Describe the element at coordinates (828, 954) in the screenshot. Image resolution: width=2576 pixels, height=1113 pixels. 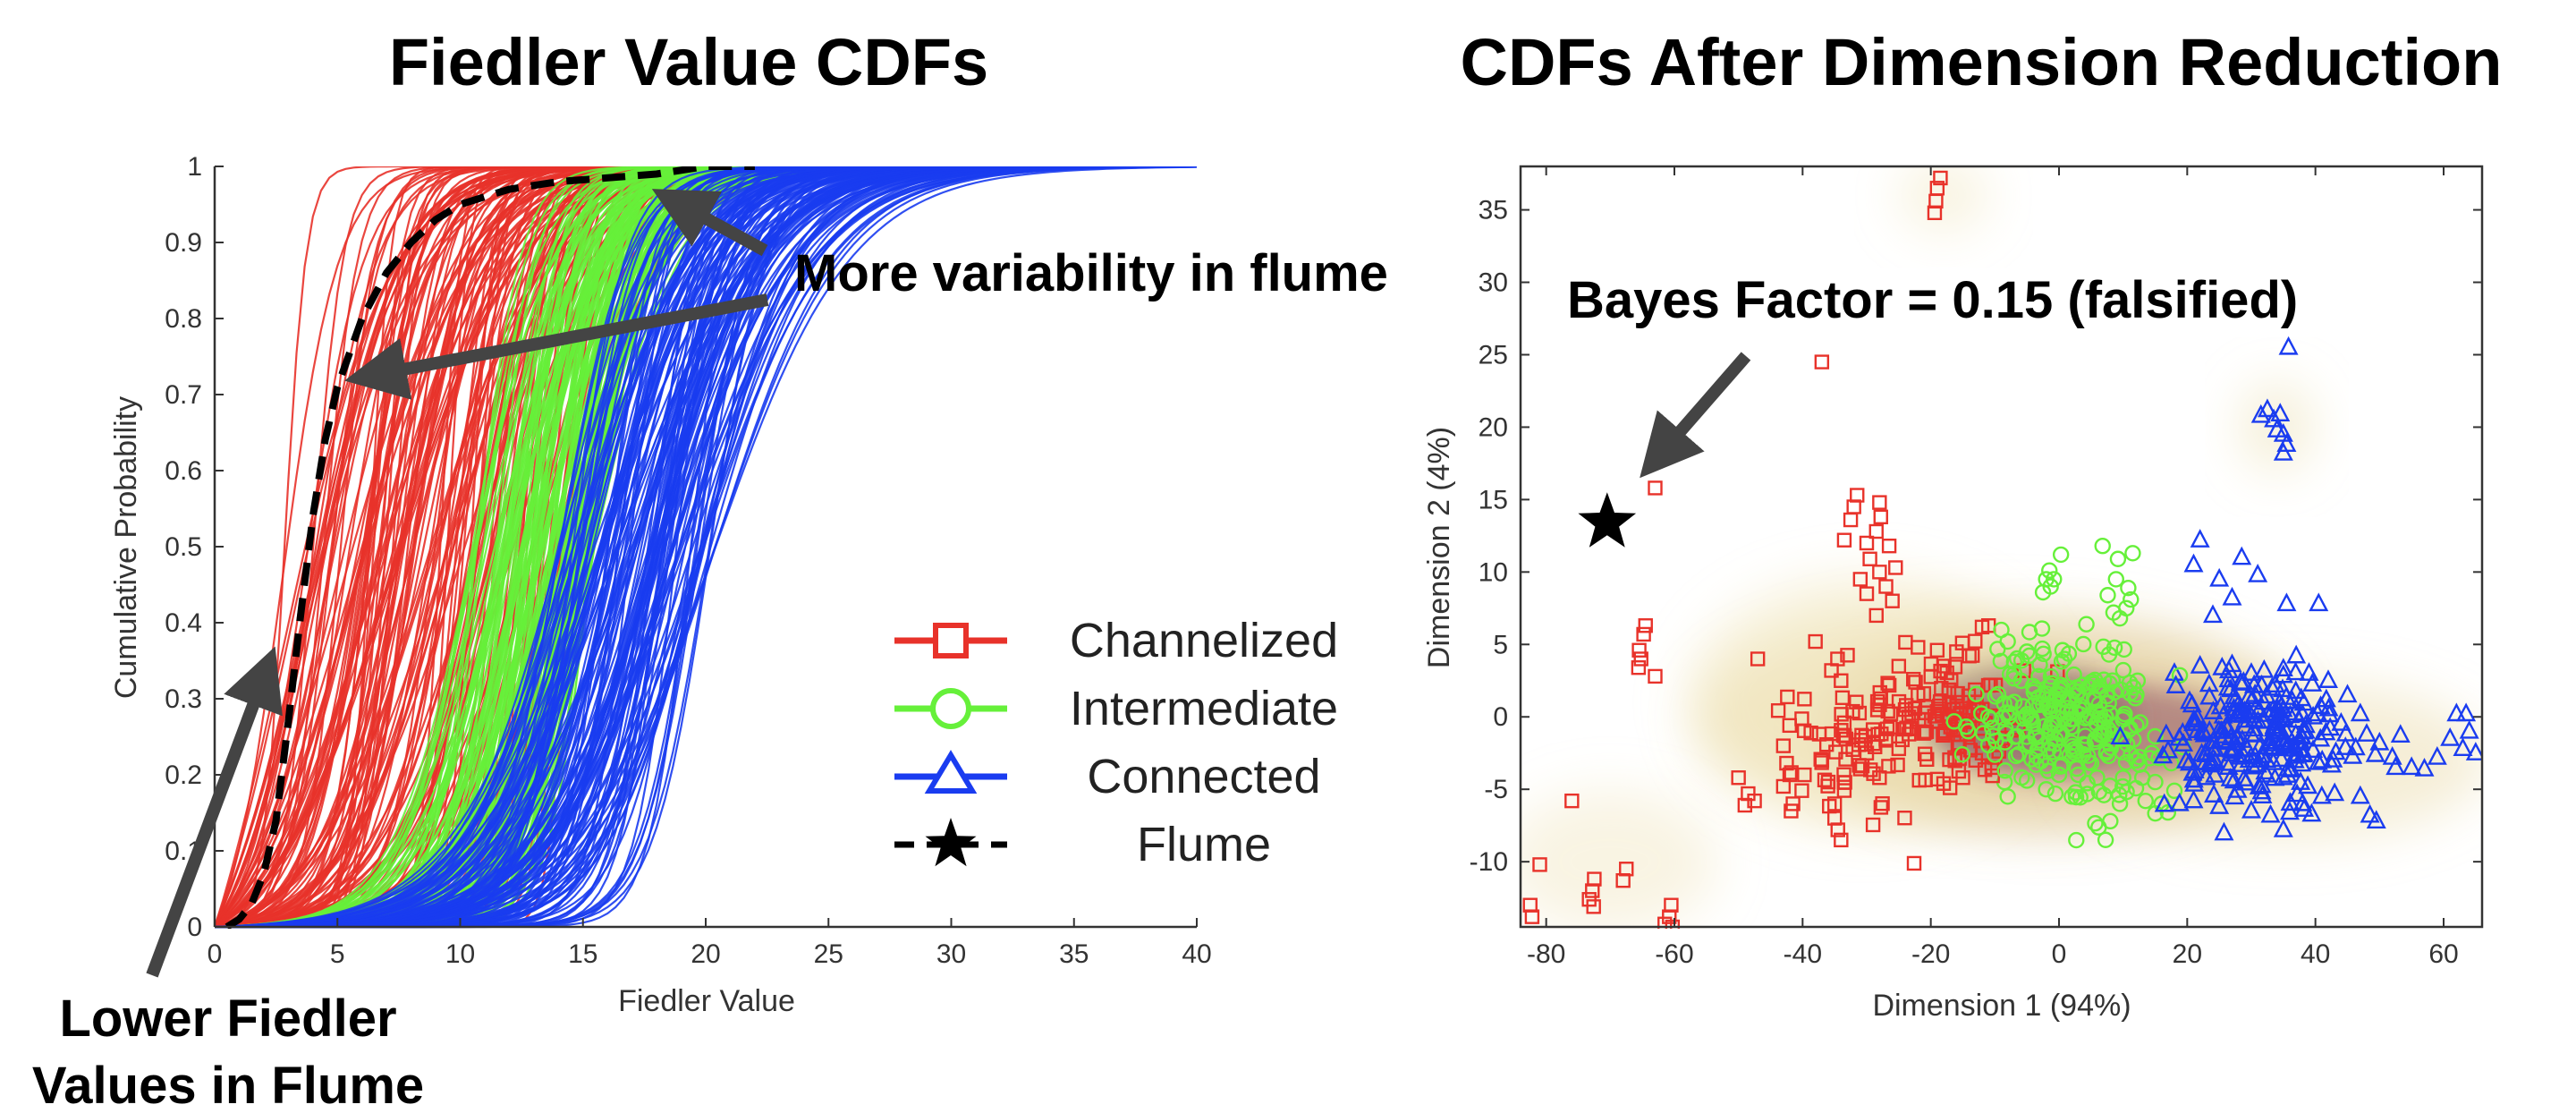
I see `left-x-tick-label: 25` at that location.